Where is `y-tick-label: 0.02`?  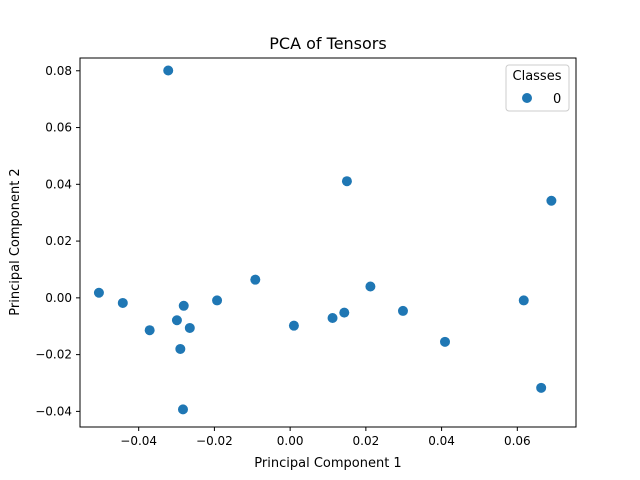 y-tick-label: 0.02 is located at coordinates (58, 241).